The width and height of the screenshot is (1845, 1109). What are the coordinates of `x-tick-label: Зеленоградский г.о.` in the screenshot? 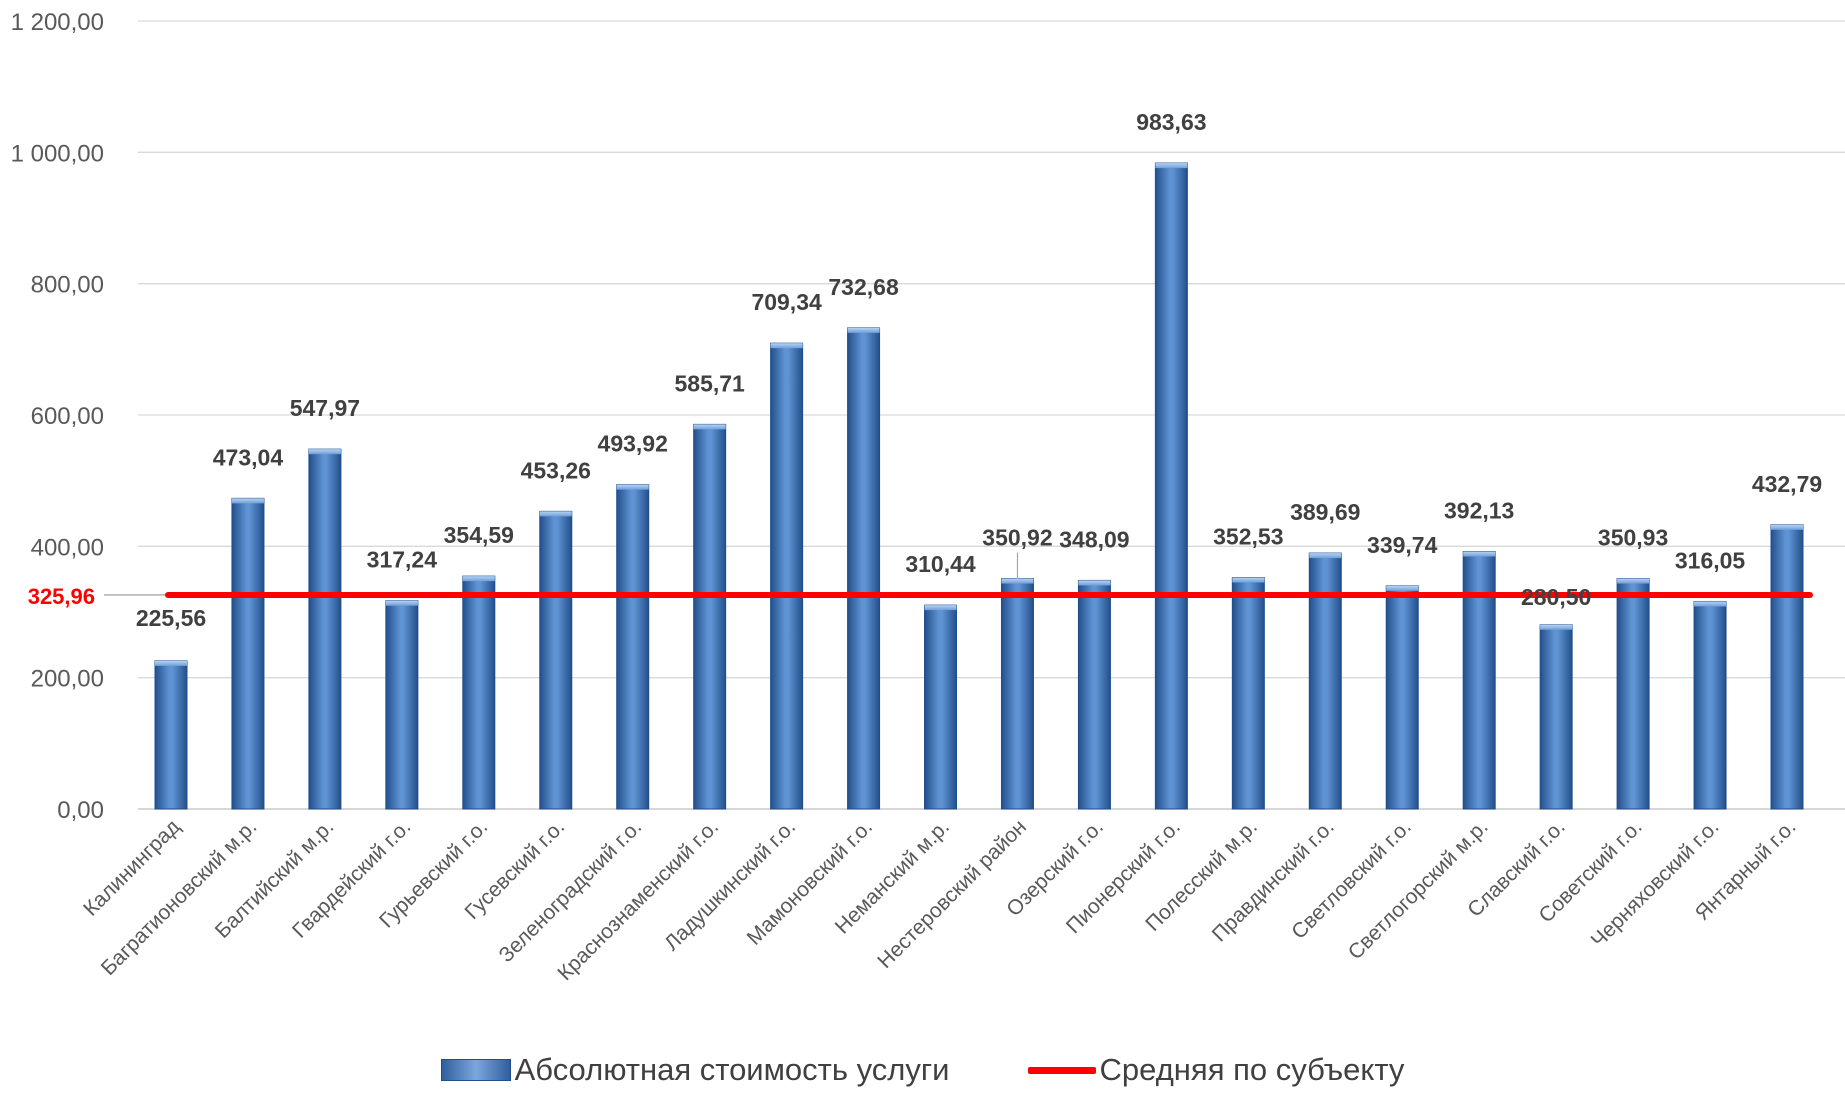 It's located at (571, 891).